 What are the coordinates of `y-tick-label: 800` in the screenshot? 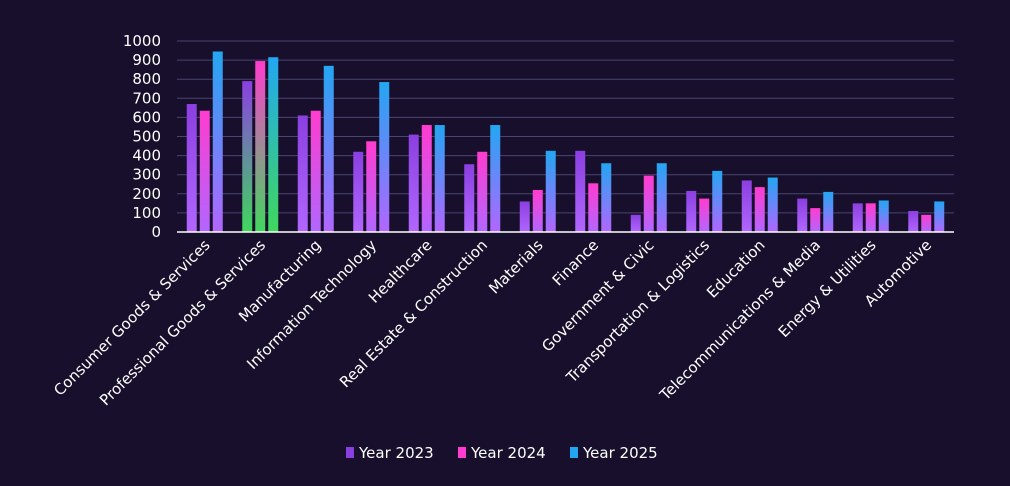 It's located at (146, 79).